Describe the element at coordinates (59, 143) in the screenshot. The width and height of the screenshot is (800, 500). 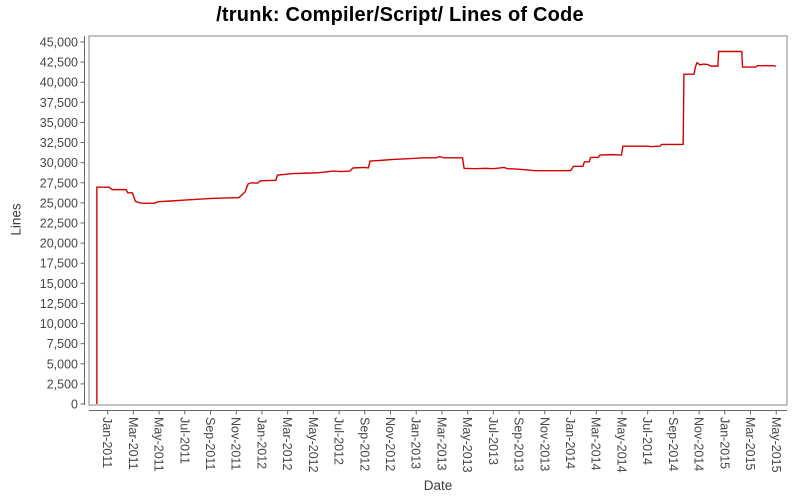
I see `y-tick-label: 32,500` at that location.